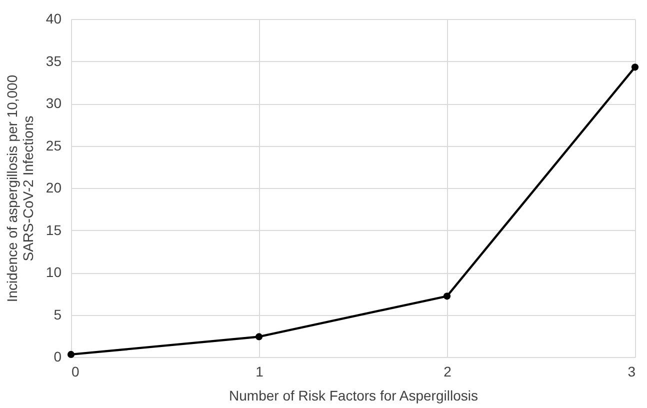 The height and width of the screenshot is (408, 647). Describe the element at coordinates (632, 372) in the screenshot. I see `x-tick-label: 3` at that location.